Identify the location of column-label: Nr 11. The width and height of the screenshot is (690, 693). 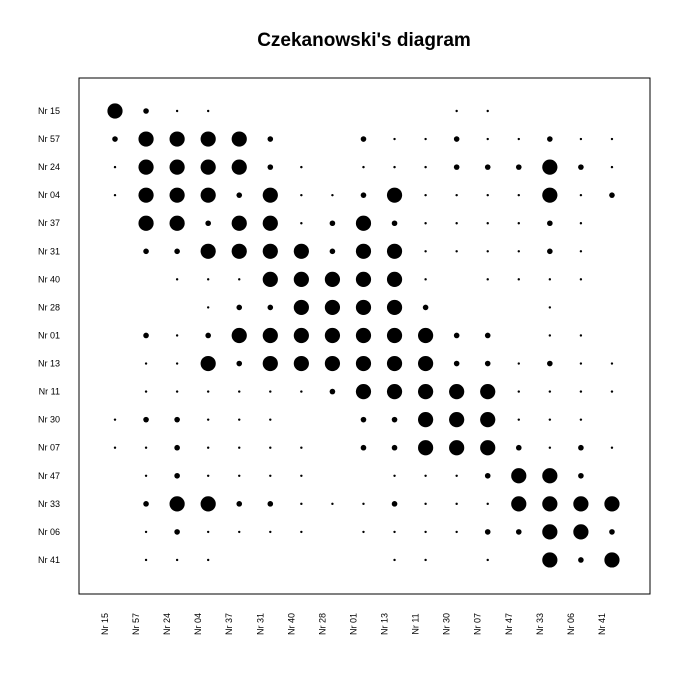
(416, 623).